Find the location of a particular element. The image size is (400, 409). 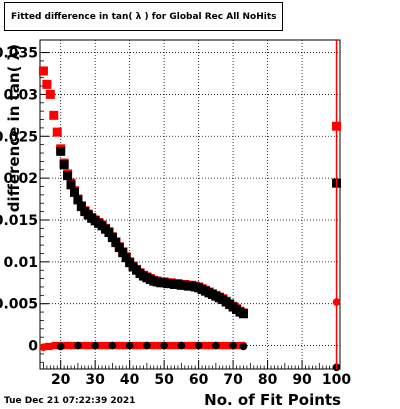

y-tick-label: 0.005 is located at coordinates (19, 305).